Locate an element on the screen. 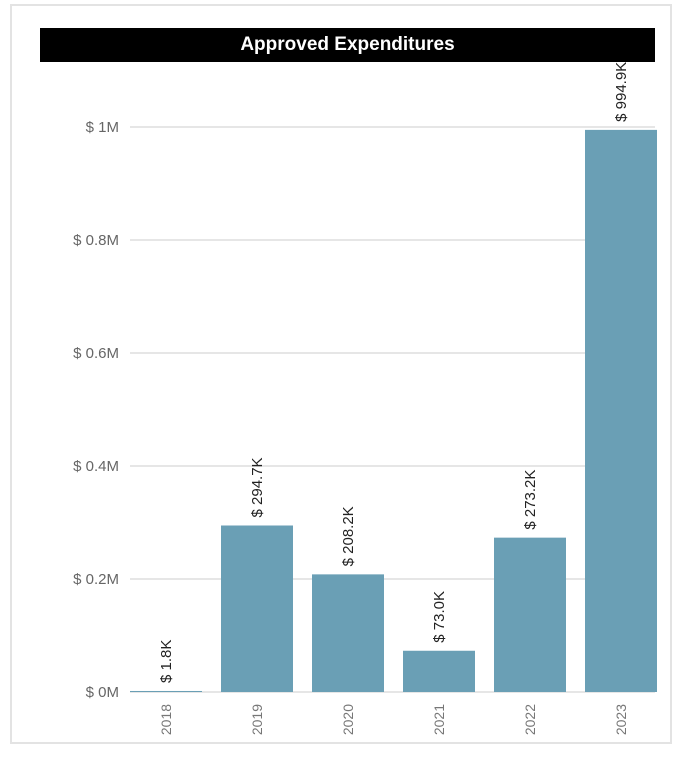 The width and height of the screenshot is (683, 772). x-tick-label: 2022 is located at coordinates (530, 719).